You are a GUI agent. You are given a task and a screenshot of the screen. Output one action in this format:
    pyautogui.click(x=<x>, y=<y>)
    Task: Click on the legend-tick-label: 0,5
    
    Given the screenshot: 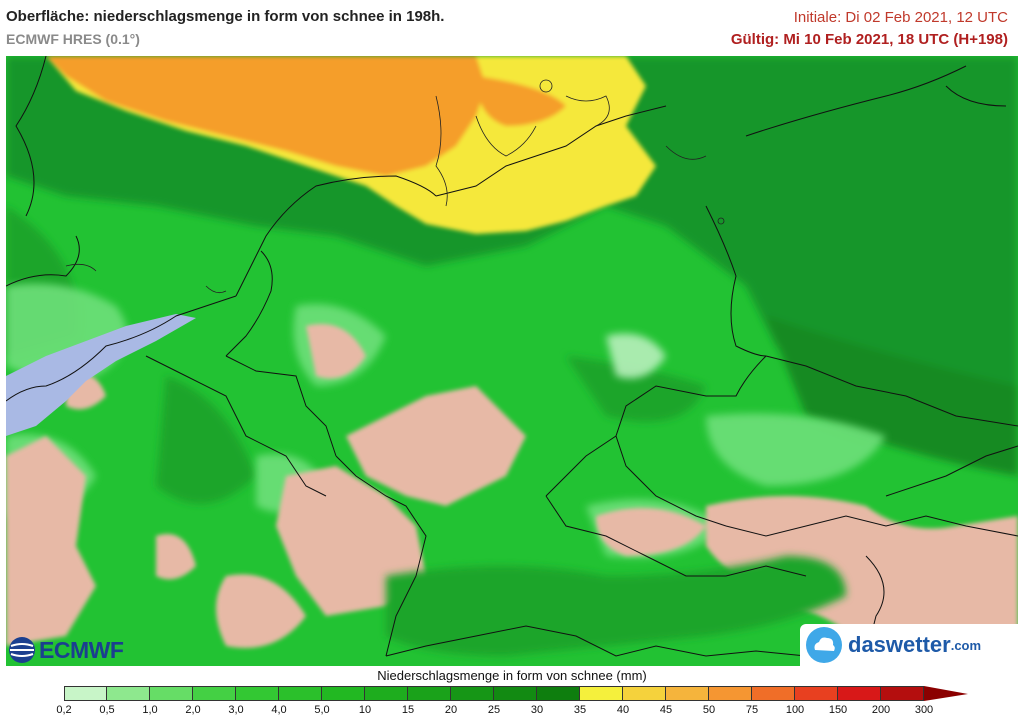 What is the action you would take?
    pyautogui.click(x=107, y=710)
    